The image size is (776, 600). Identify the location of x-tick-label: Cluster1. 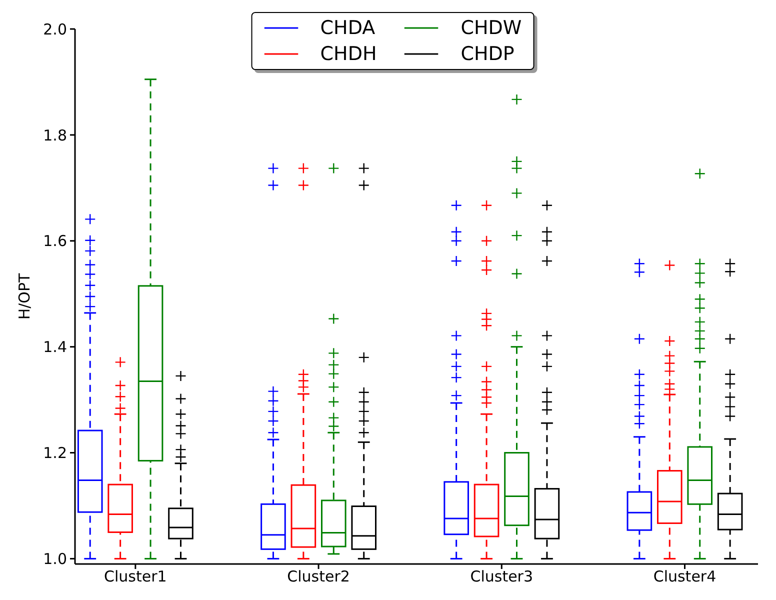
(135, 577).